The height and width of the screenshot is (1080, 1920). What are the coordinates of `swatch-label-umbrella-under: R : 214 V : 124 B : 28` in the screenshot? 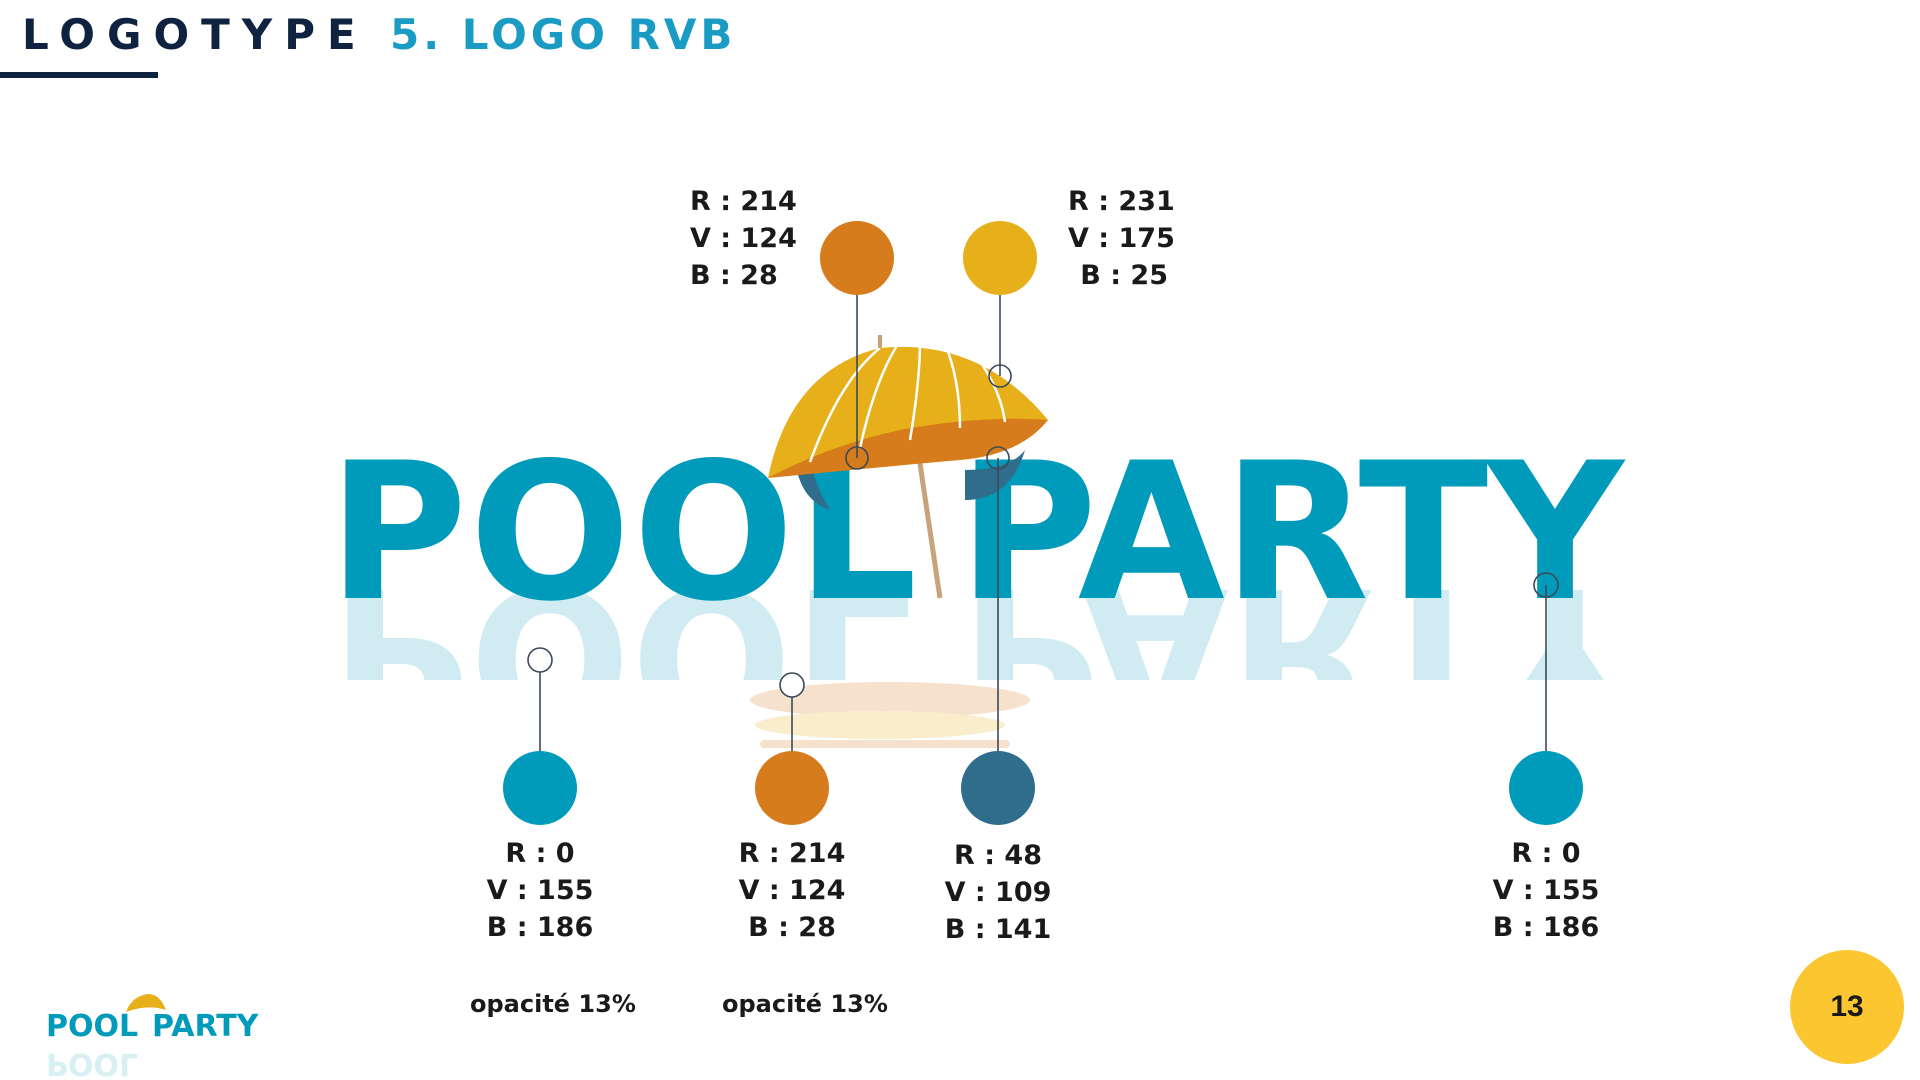 It's located at (743, 238).